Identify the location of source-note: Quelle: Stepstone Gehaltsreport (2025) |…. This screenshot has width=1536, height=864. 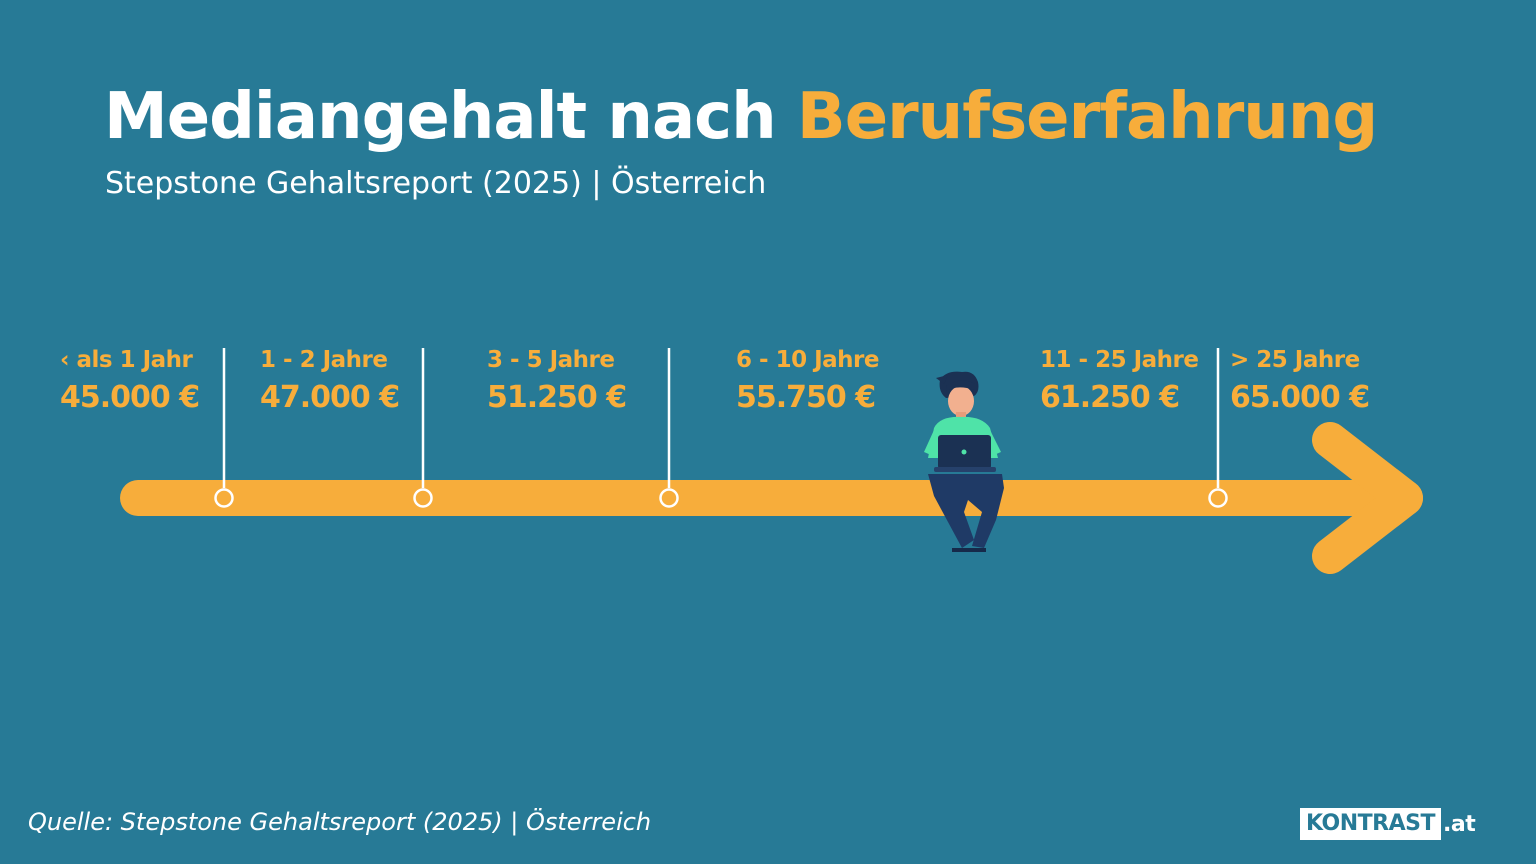
(340, 822).